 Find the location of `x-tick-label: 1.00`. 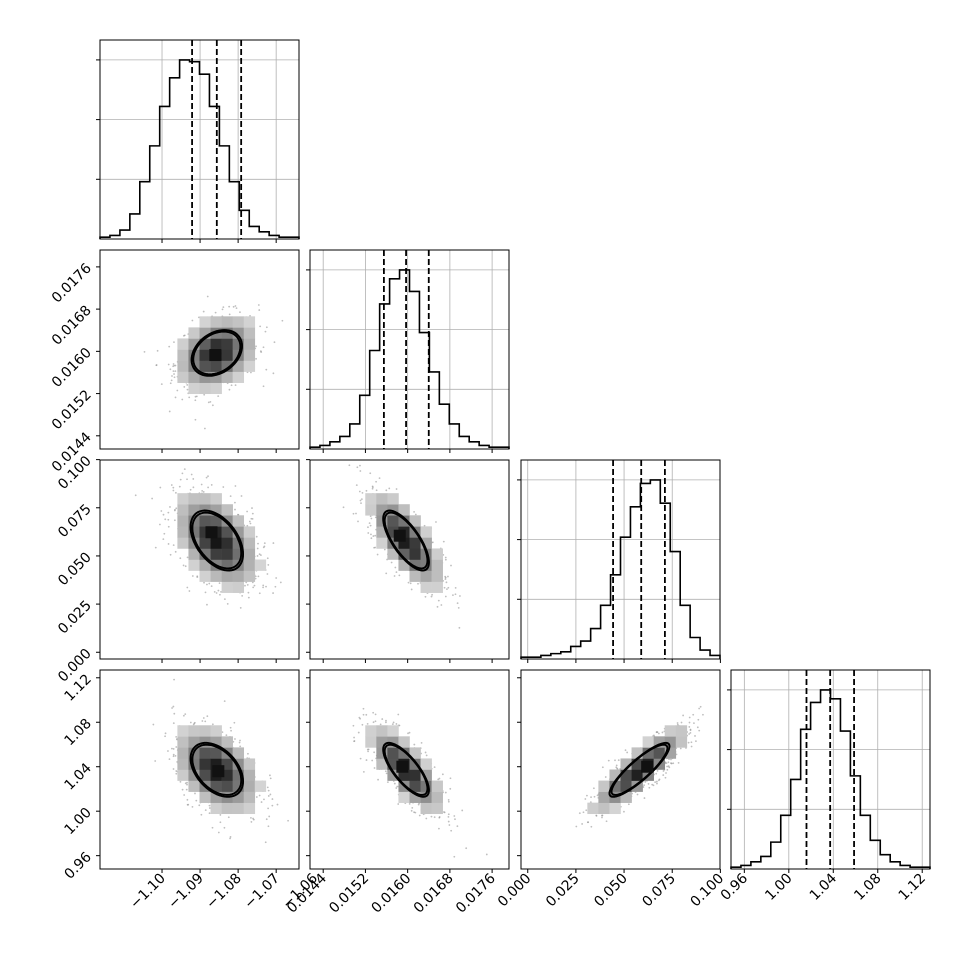

x-tick-label: 1.00 is located at coordinates (778, 887).